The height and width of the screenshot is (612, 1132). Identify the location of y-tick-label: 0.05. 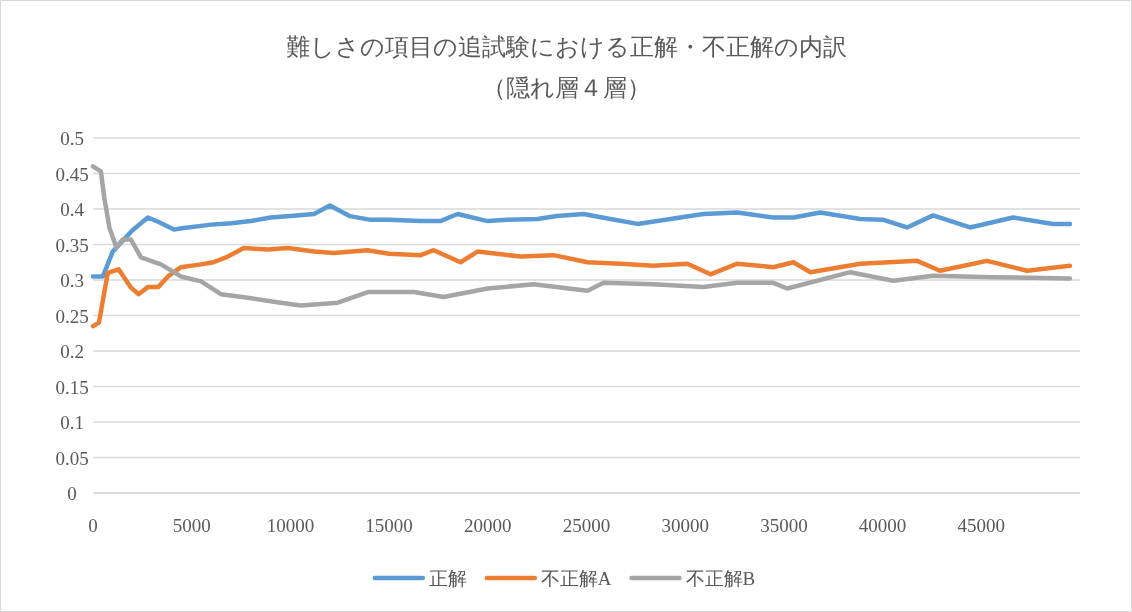
(72, 458).